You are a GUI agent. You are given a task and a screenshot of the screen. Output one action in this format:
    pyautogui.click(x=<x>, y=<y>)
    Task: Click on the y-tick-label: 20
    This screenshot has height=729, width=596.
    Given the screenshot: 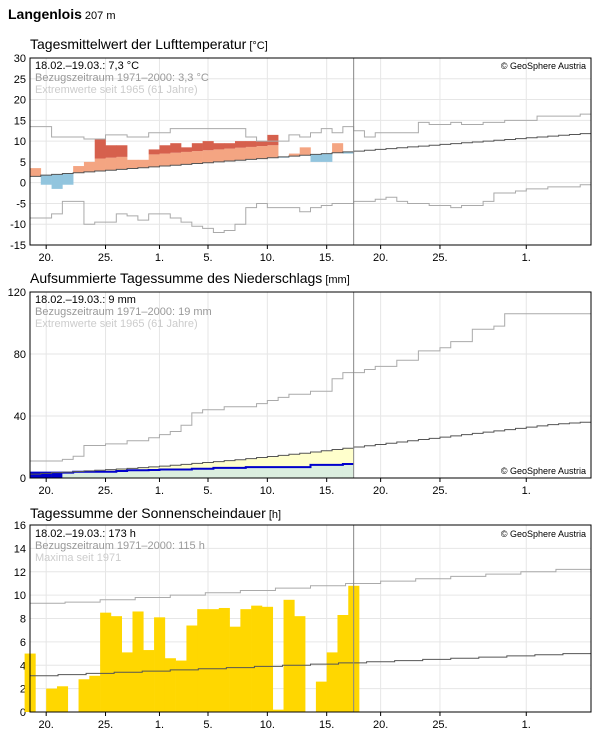 What is the action you would take?
    pyautogui.click(x=20, y=101)
    